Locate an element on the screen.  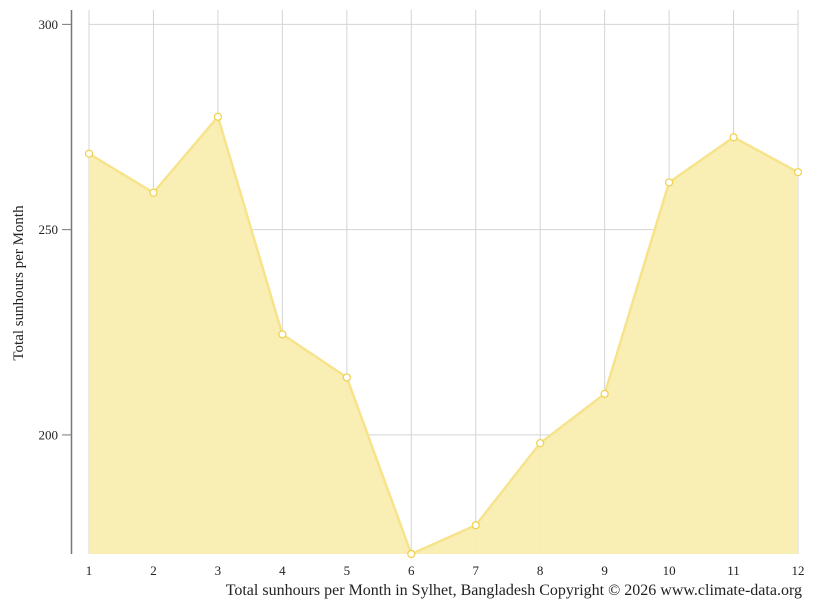
y-tick-label-200: 200 is located at coordinates (49, 434).